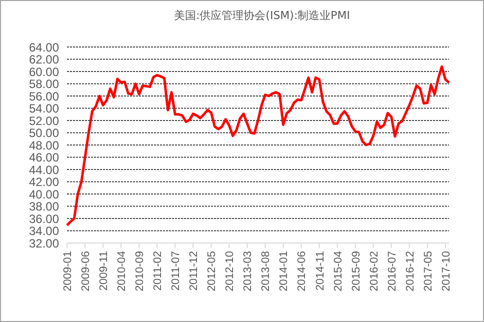  I want to click on x-tick-label: 2010-09, so click(140, 271).